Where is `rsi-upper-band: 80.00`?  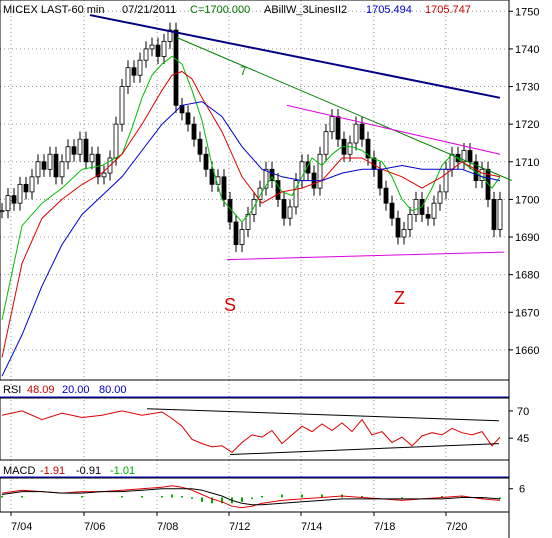
rsi-upper-band: 80.00 is located at coordinates (113, 390).